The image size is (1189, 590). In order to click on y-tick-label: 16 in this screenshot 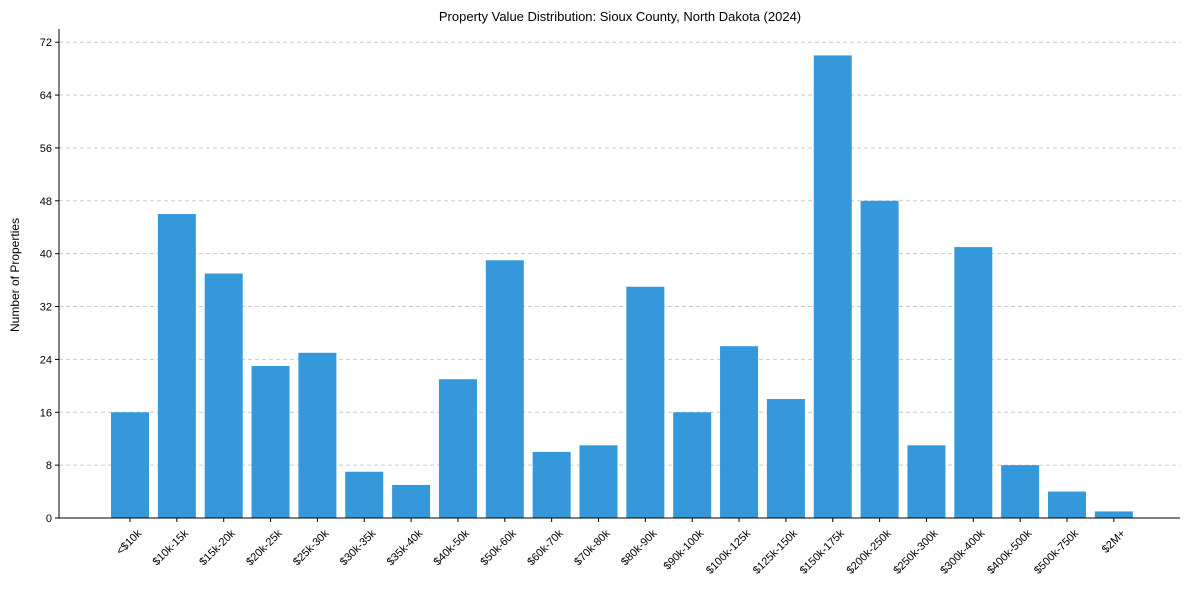, I will do `click(46, 413)`.